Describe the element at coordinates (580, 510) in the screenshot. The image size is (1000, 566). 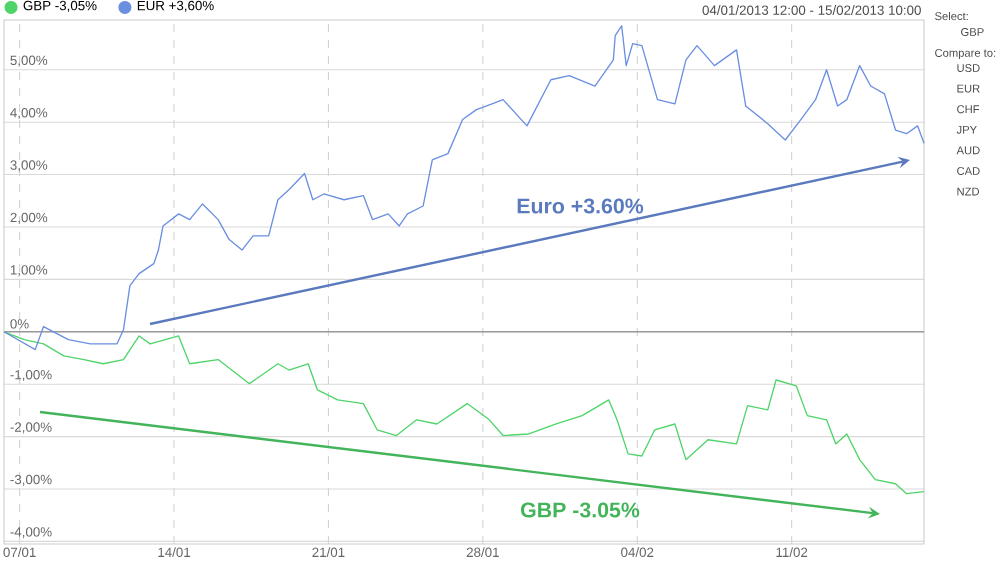
I see `annotation: GBP -3.05%` at that location.